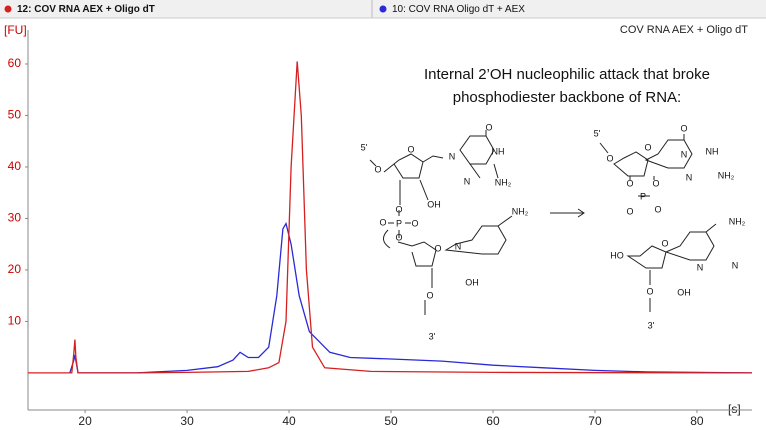 The image size is (766, 430). Describe the element at coordinates (15, 115) in the screenshot. I see `y-tick-label: 50` at that location.